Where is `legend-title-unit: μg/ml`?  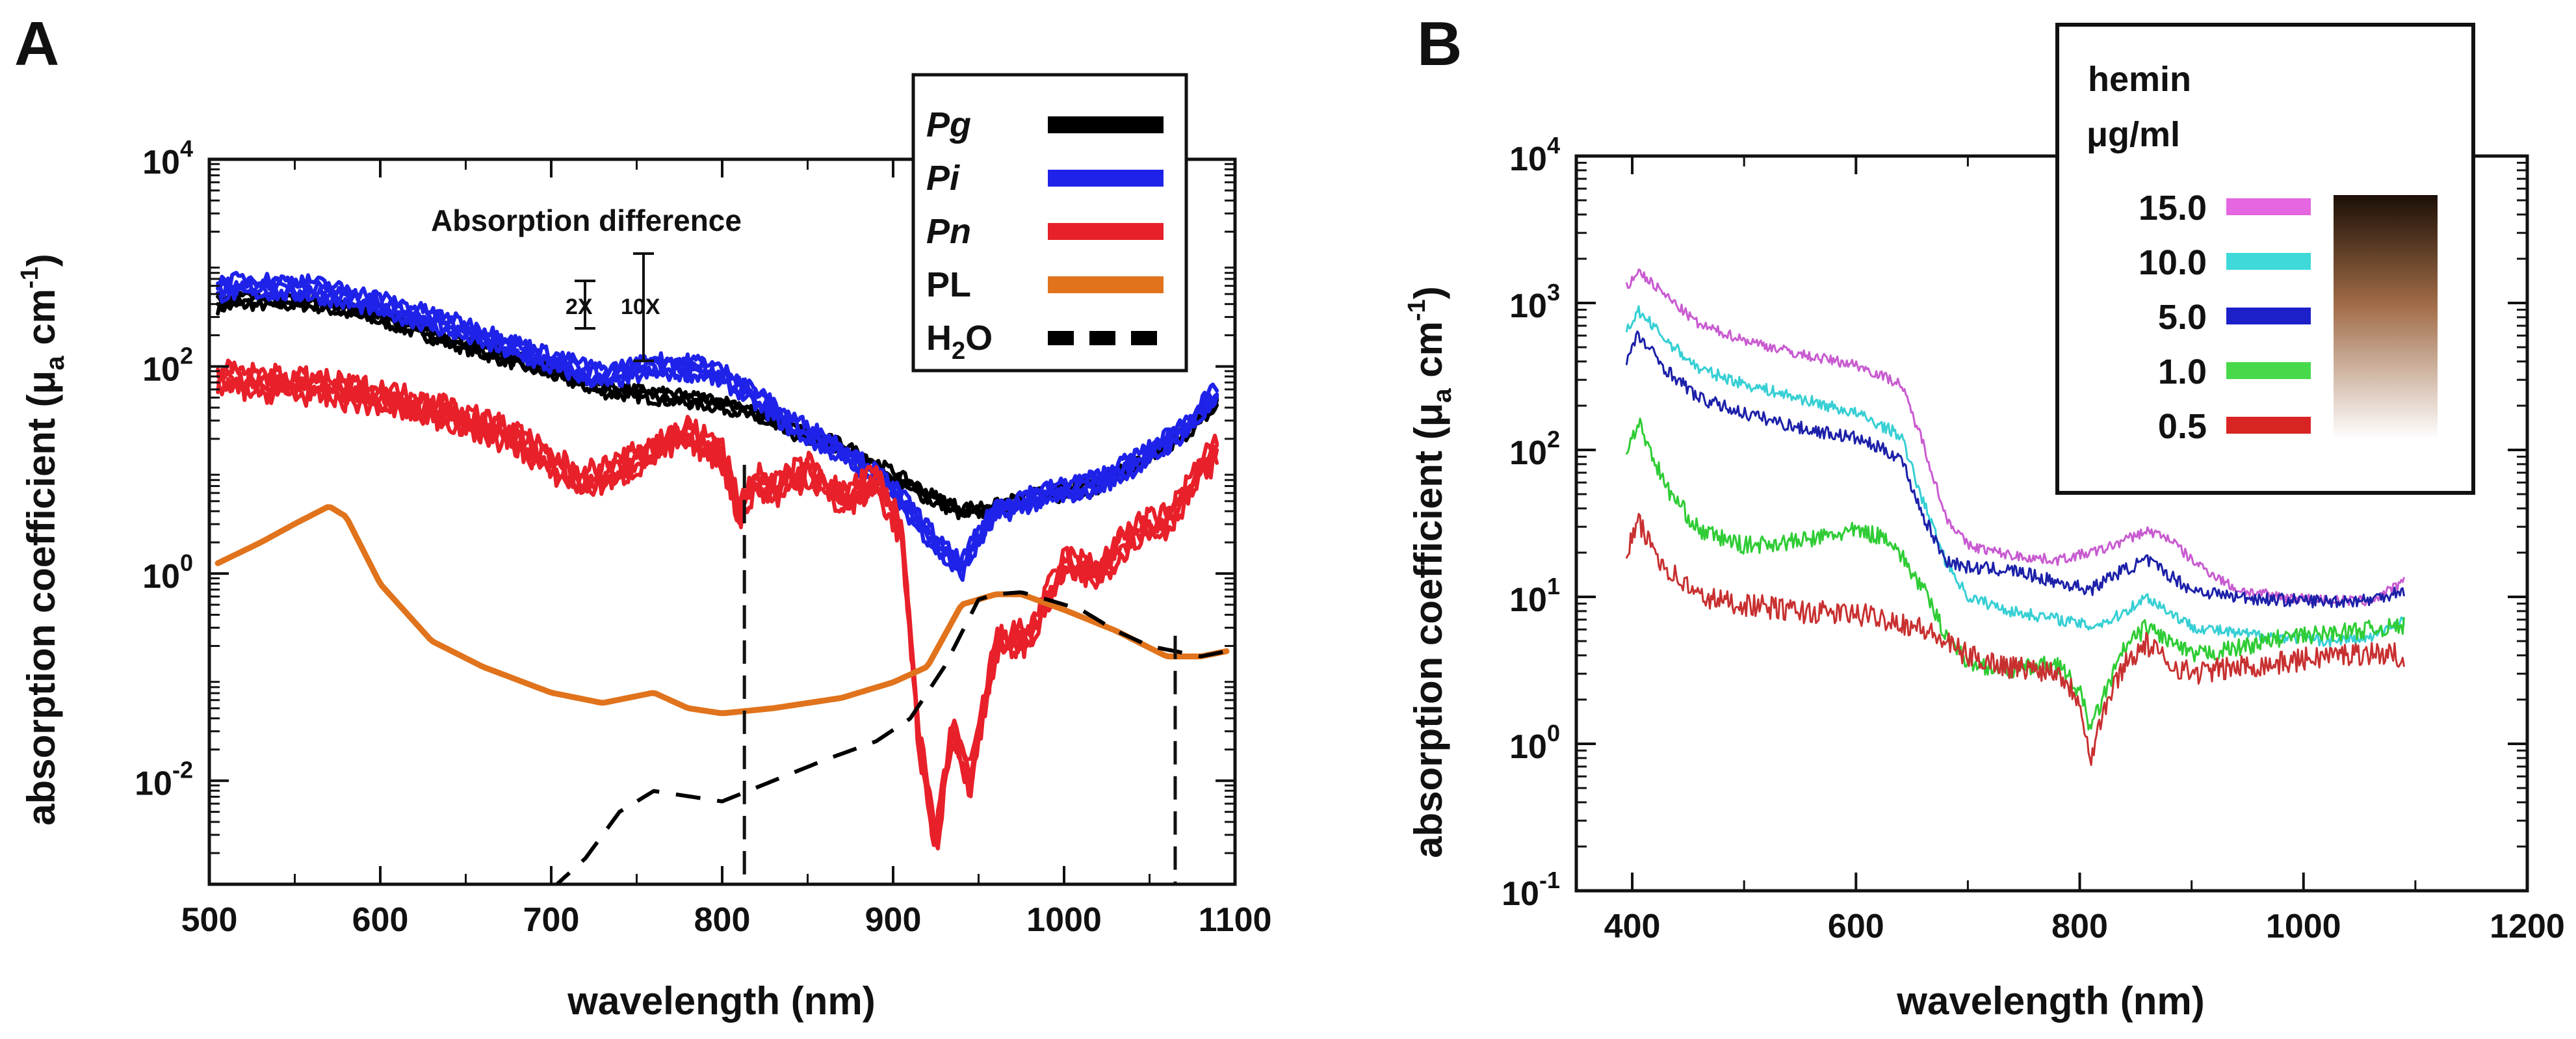 legend-title-unit: μg/ml is located at coordinates (2133, 134).